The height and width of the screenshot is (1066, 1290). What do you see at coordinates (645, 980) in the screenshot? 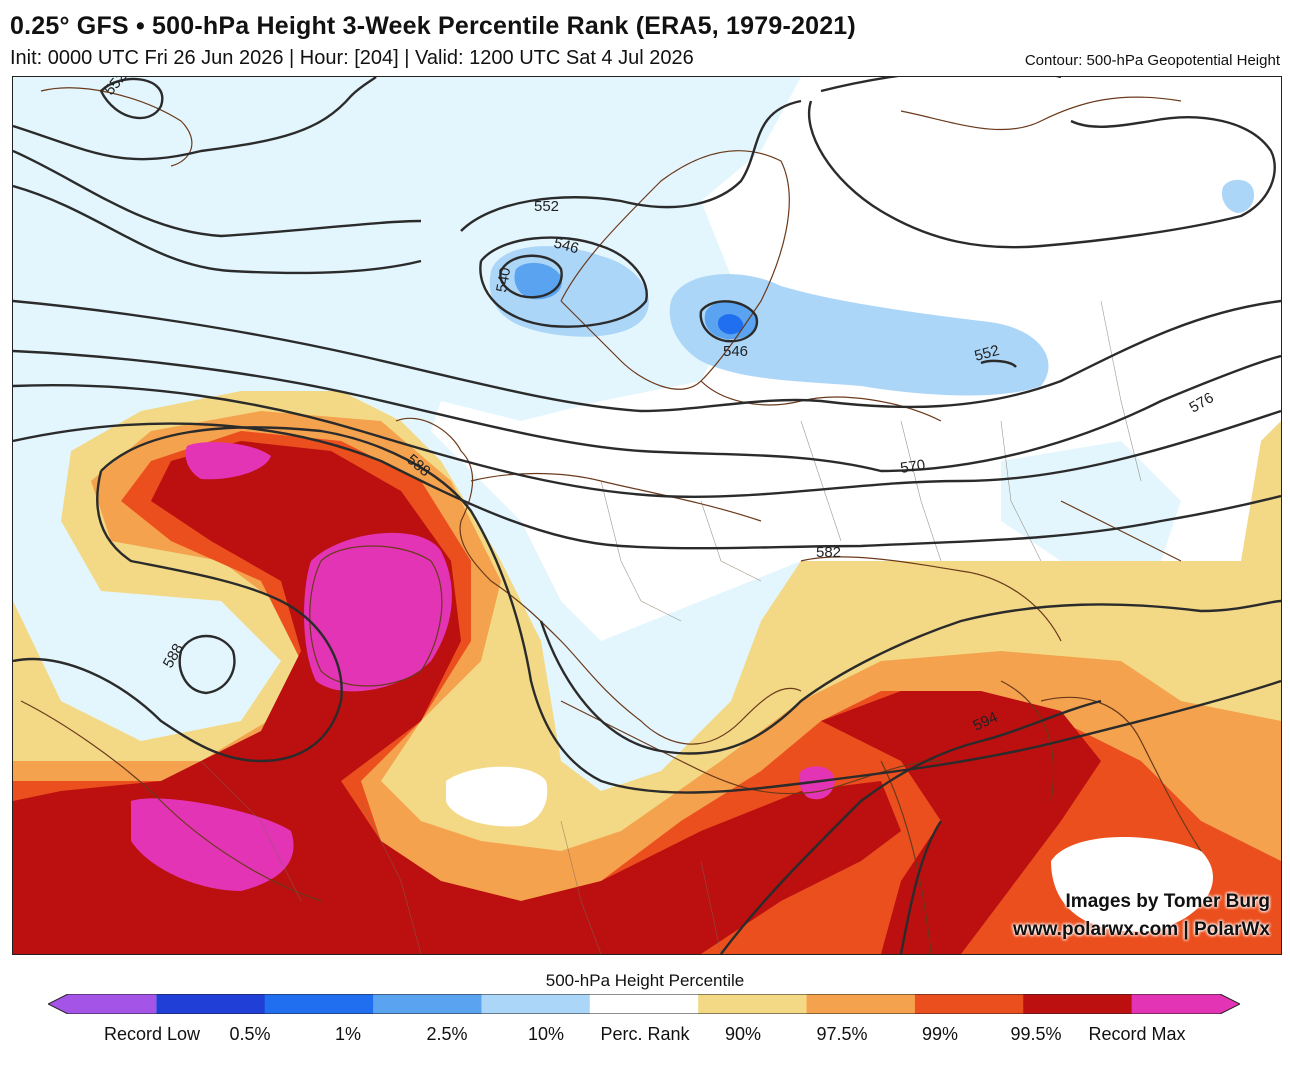
I see `colorbar-title: 500-hPa Height Percentile` at bounding box center [645, 980].